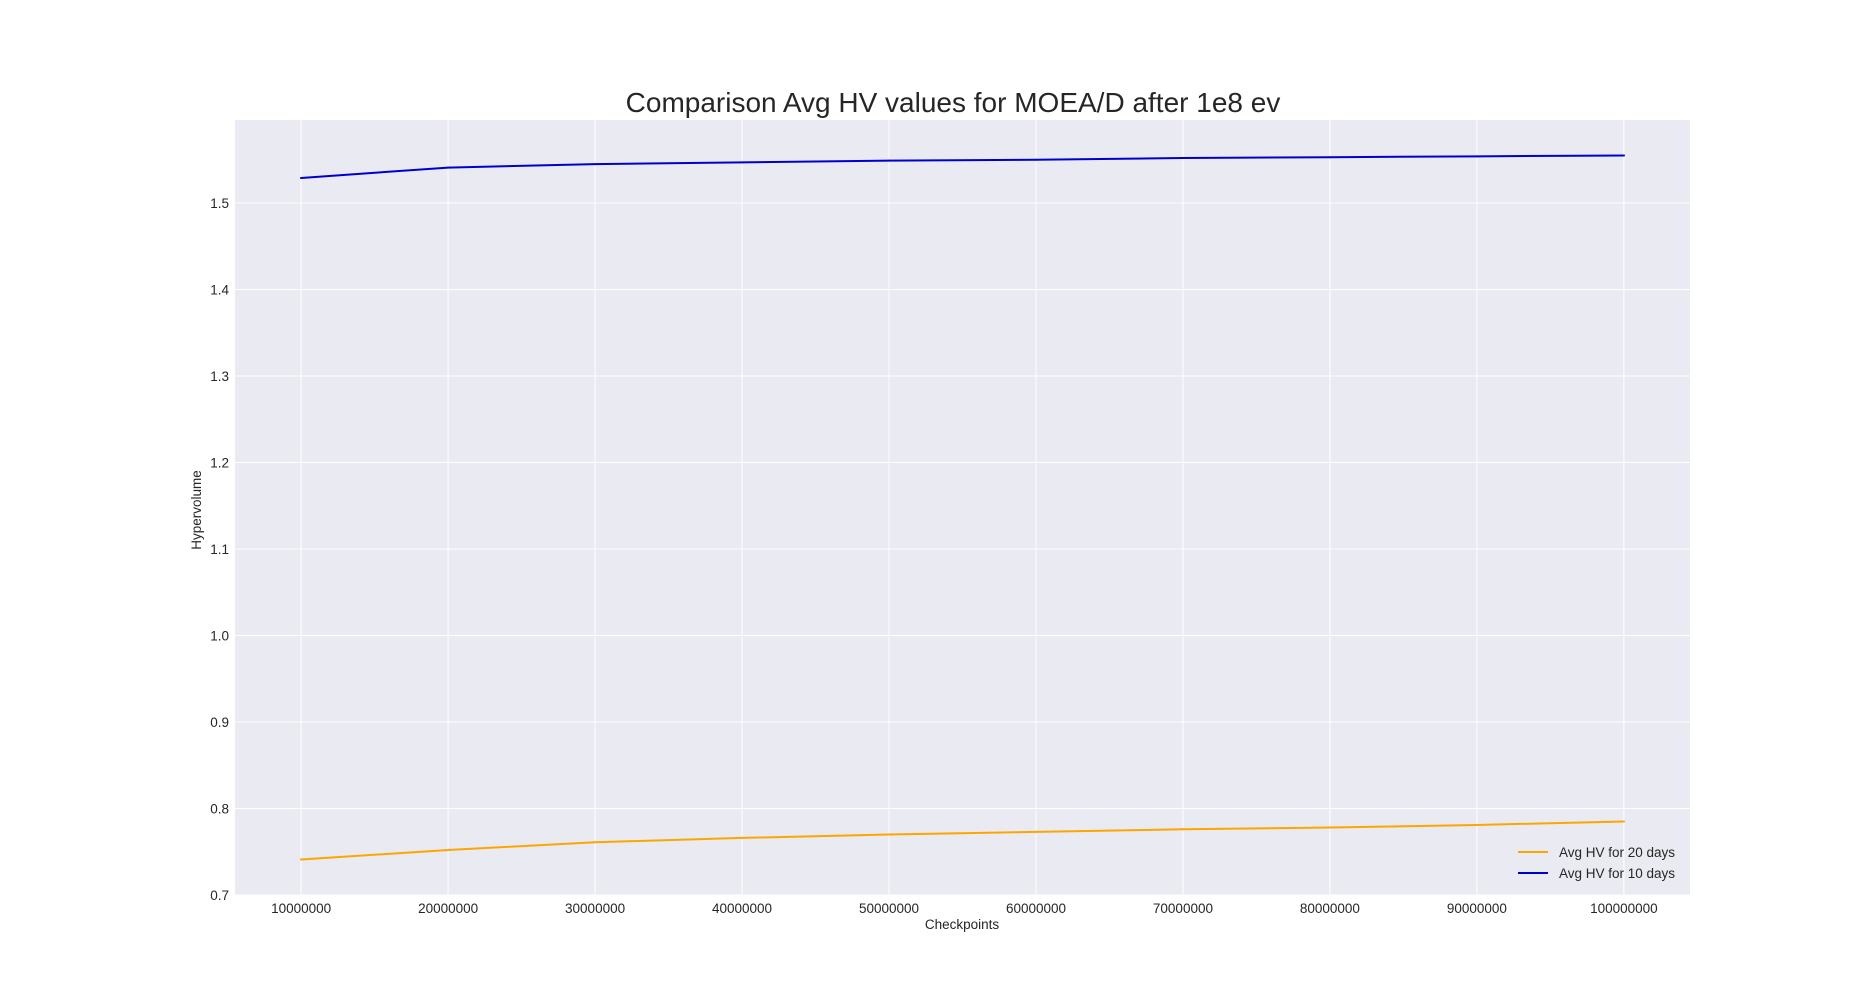 This screenshot has width=1853, height=991. What do you see at coordinates (1036, 908) in the screenshot?
I see `x-tick-label: 60000000` at bounding box center [1036, 908].